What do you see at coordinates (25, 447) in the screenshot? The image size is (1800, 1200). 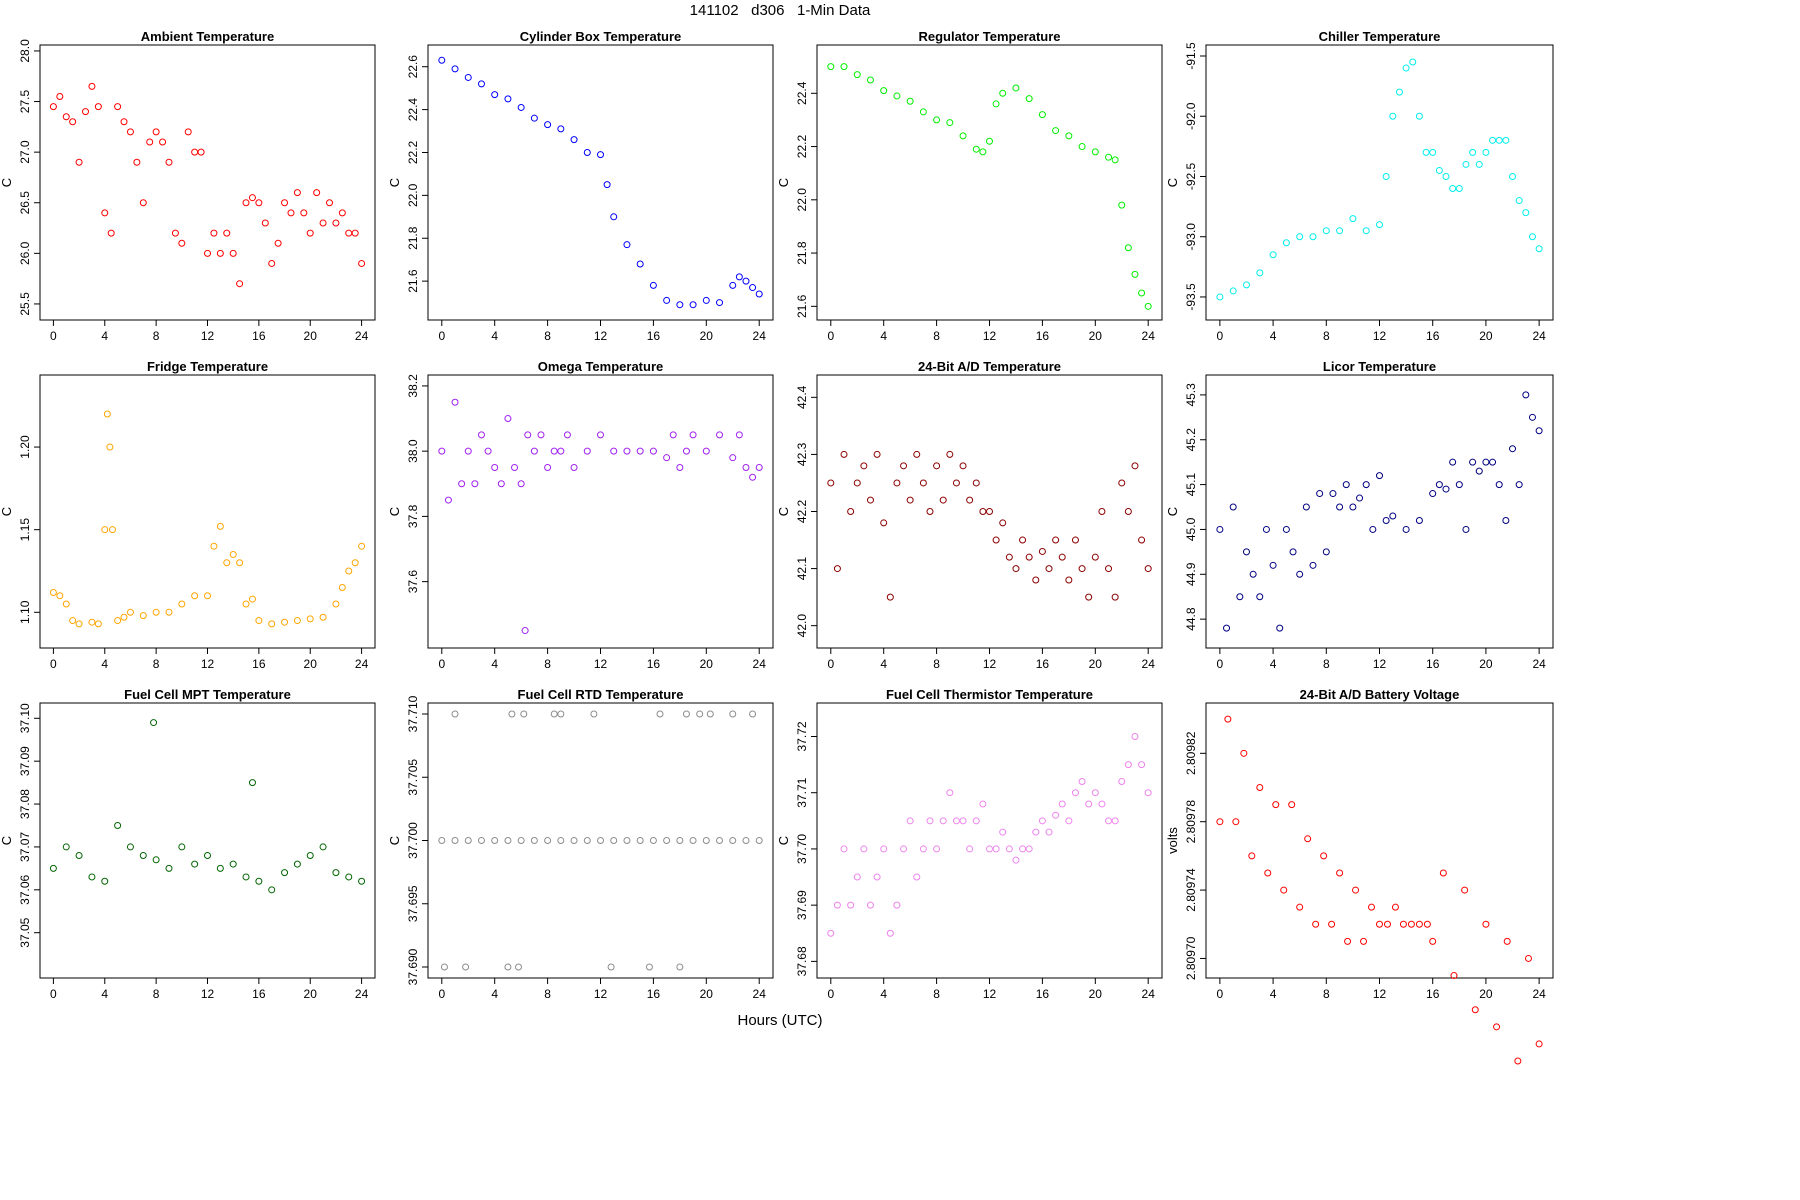 I see `y-tick-label: 1.20` at bounding box center [25, 447].